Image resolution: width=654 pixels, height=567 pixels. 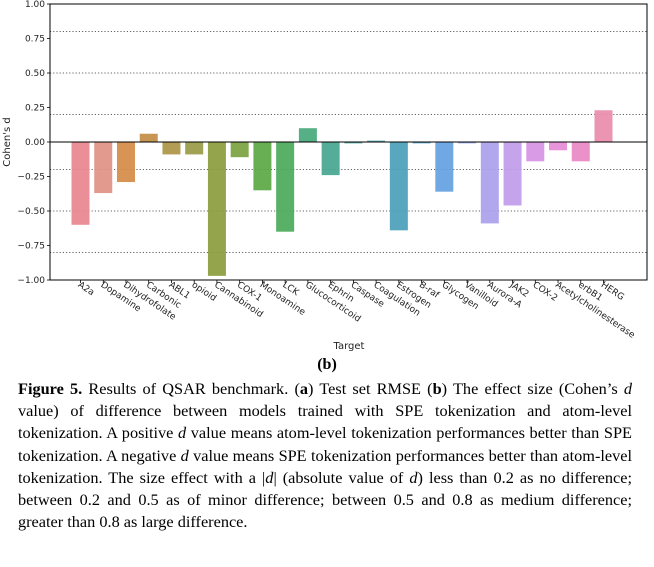 I want to click on caption-panel-b: b, so click(x=437, y=388).